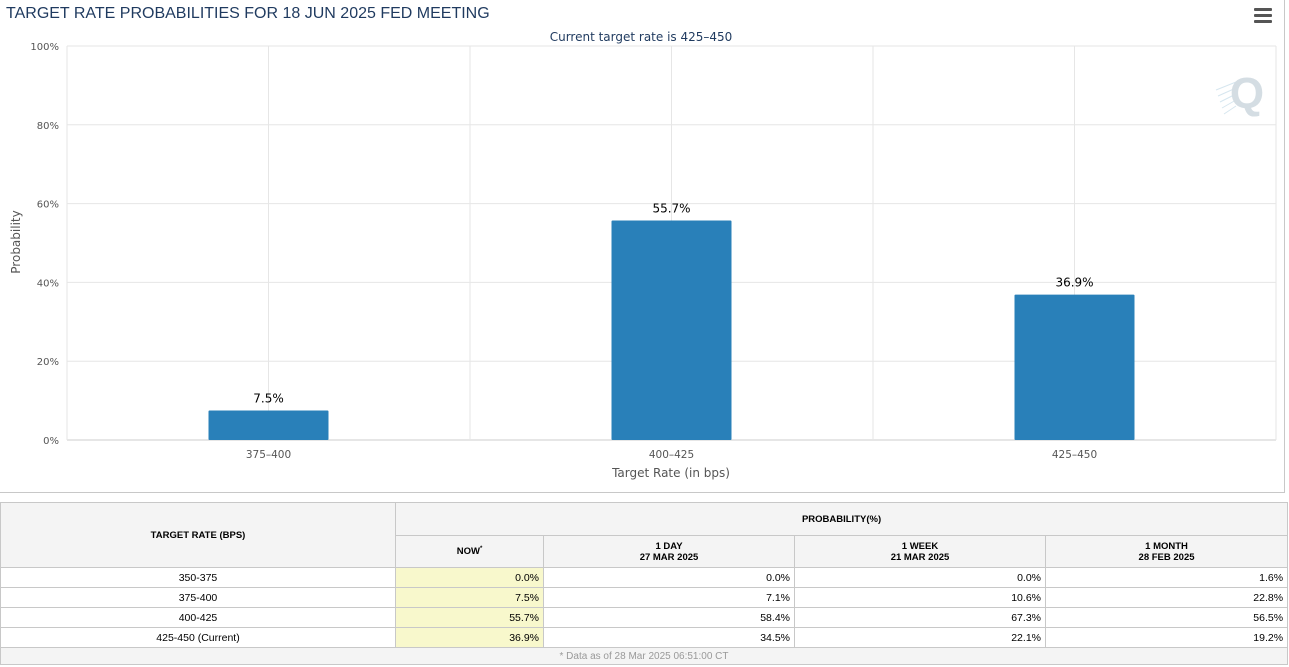 This screenshot has height=667, width=1289. I want to click on x-tick-label: 425–450, so click(1074, 455).